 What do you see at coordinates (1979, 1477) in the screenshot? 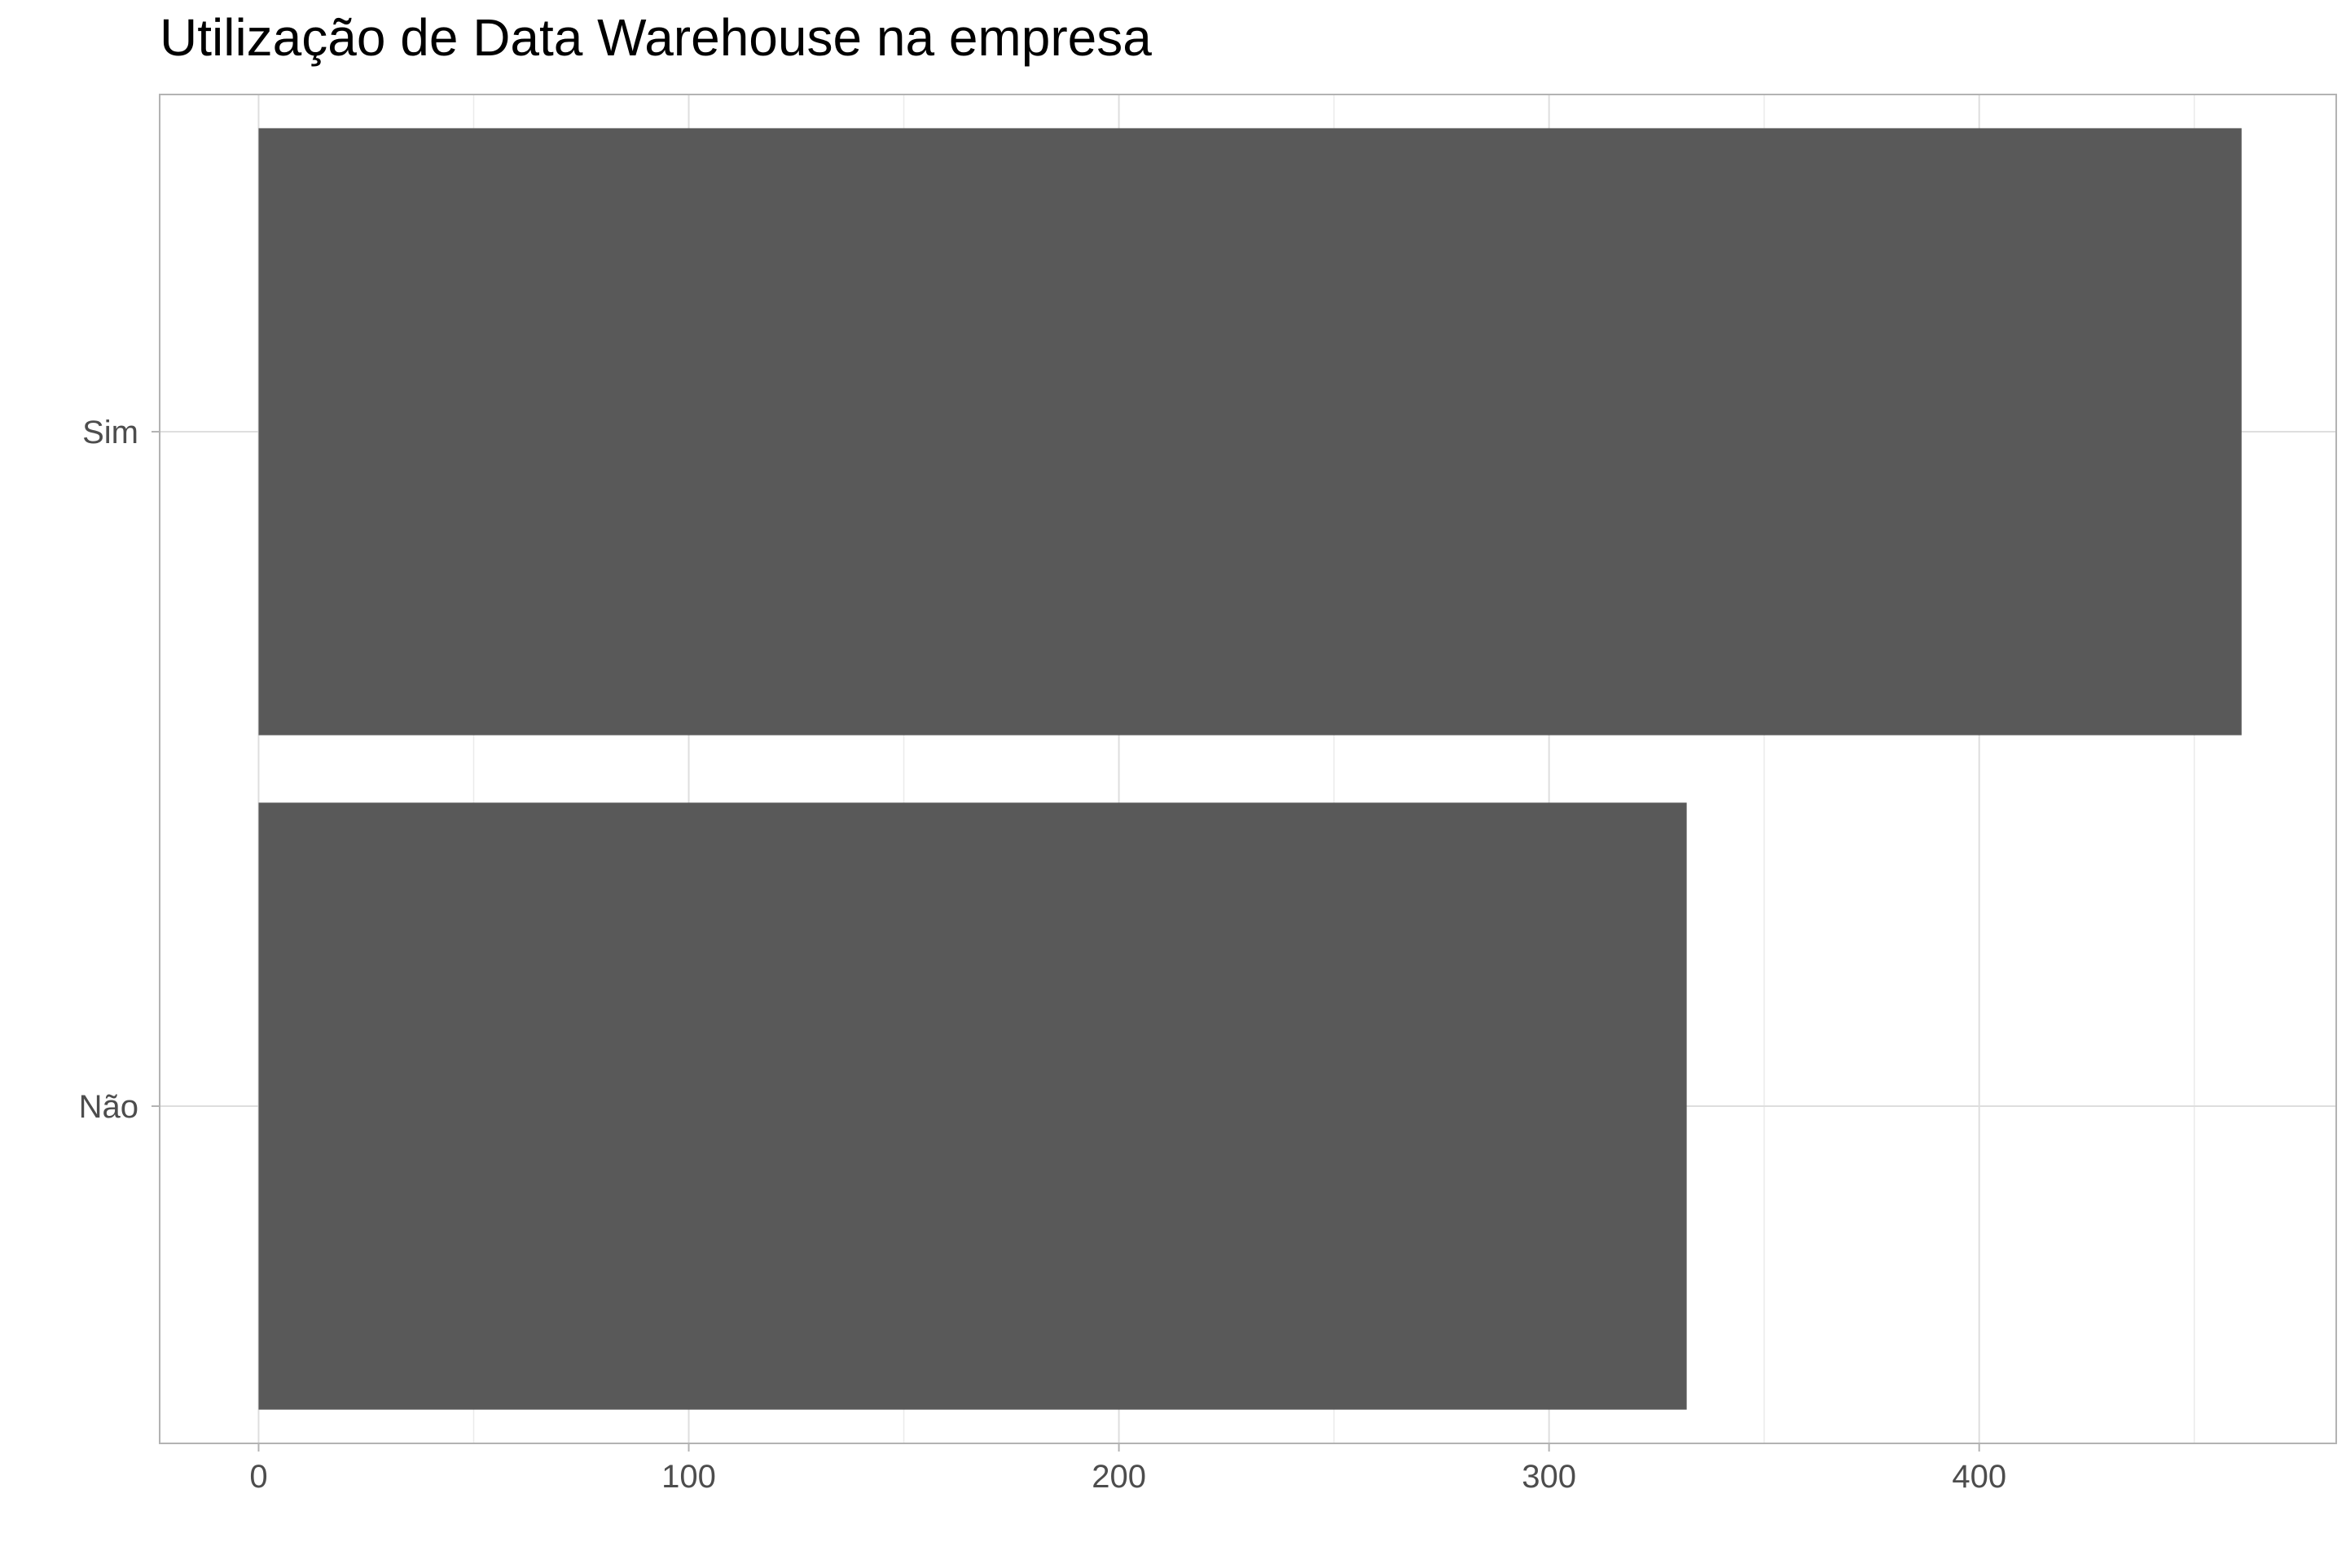
I see `x-tick-label: 400` at bounding box center [1979, 1477].